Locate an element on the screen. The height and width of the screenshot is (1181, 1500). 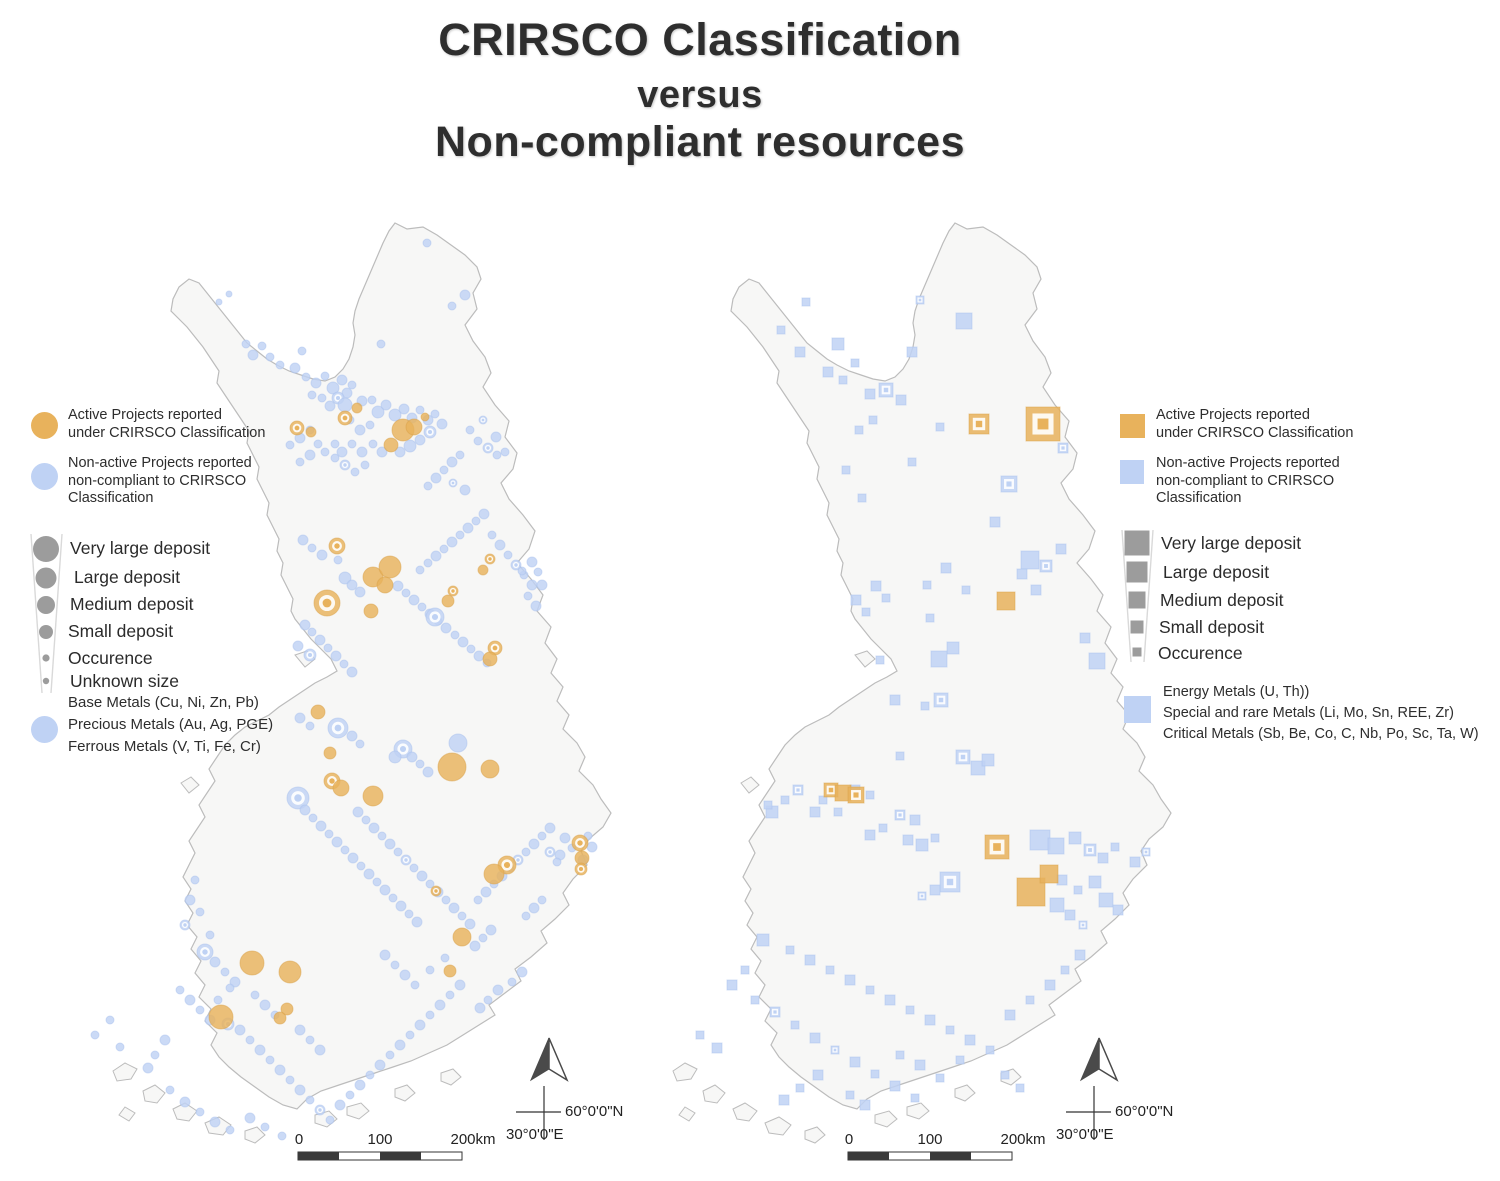
size-legend-left-symbols is located at coordinates (46, 613).